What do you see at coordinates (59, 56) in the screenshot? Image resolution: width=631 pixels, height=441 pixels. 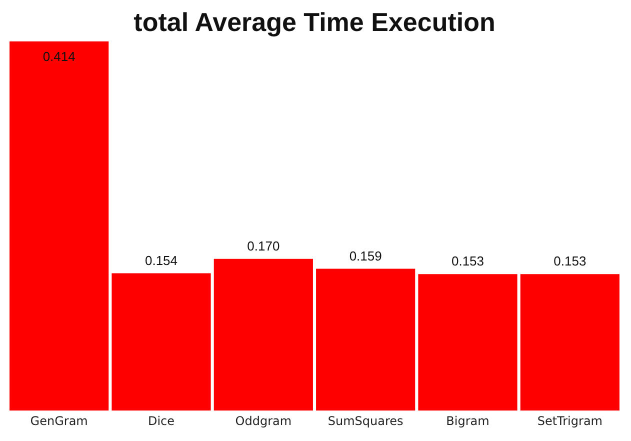 I see `data-label: 0.414` at bounding box center [59, 56].